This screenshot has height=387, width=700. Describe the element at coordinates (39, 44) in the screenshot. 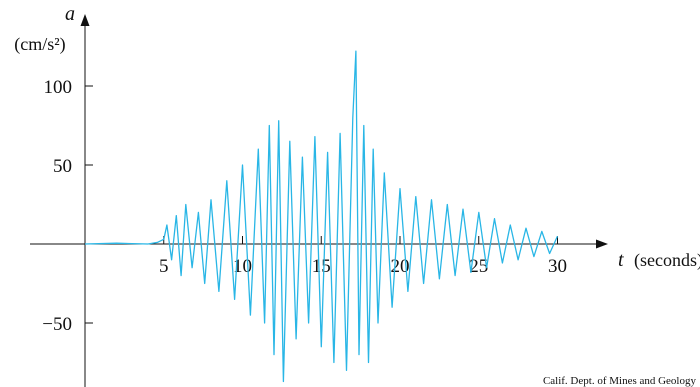

I see `y-axis-unit: (cm/s²)` at that location.